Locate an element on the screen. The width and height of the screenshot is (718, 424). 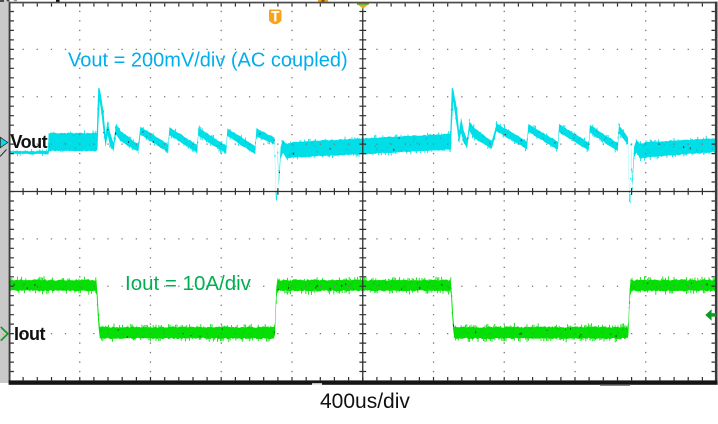
svg-text: Iout is located at coordinates (29, 334).